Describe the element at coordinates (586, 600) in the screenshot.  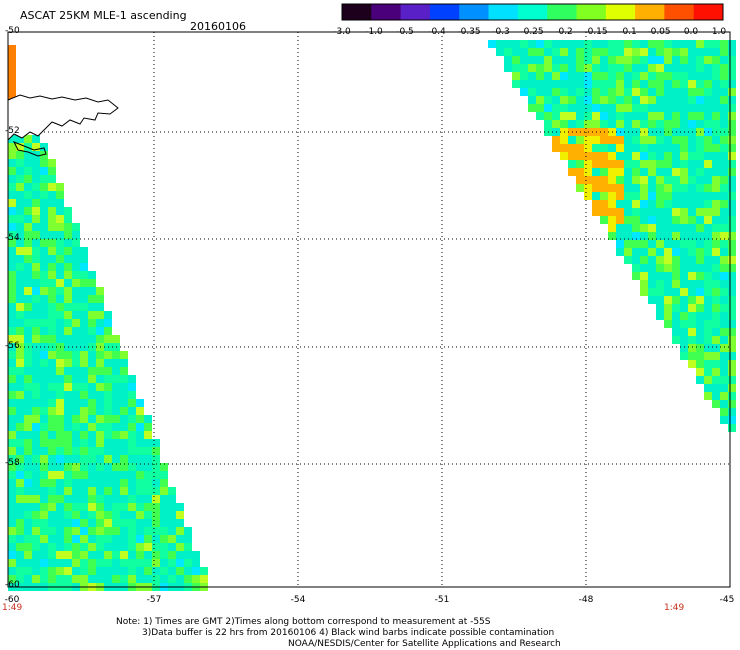
I see `lon-label: -48` at that location.